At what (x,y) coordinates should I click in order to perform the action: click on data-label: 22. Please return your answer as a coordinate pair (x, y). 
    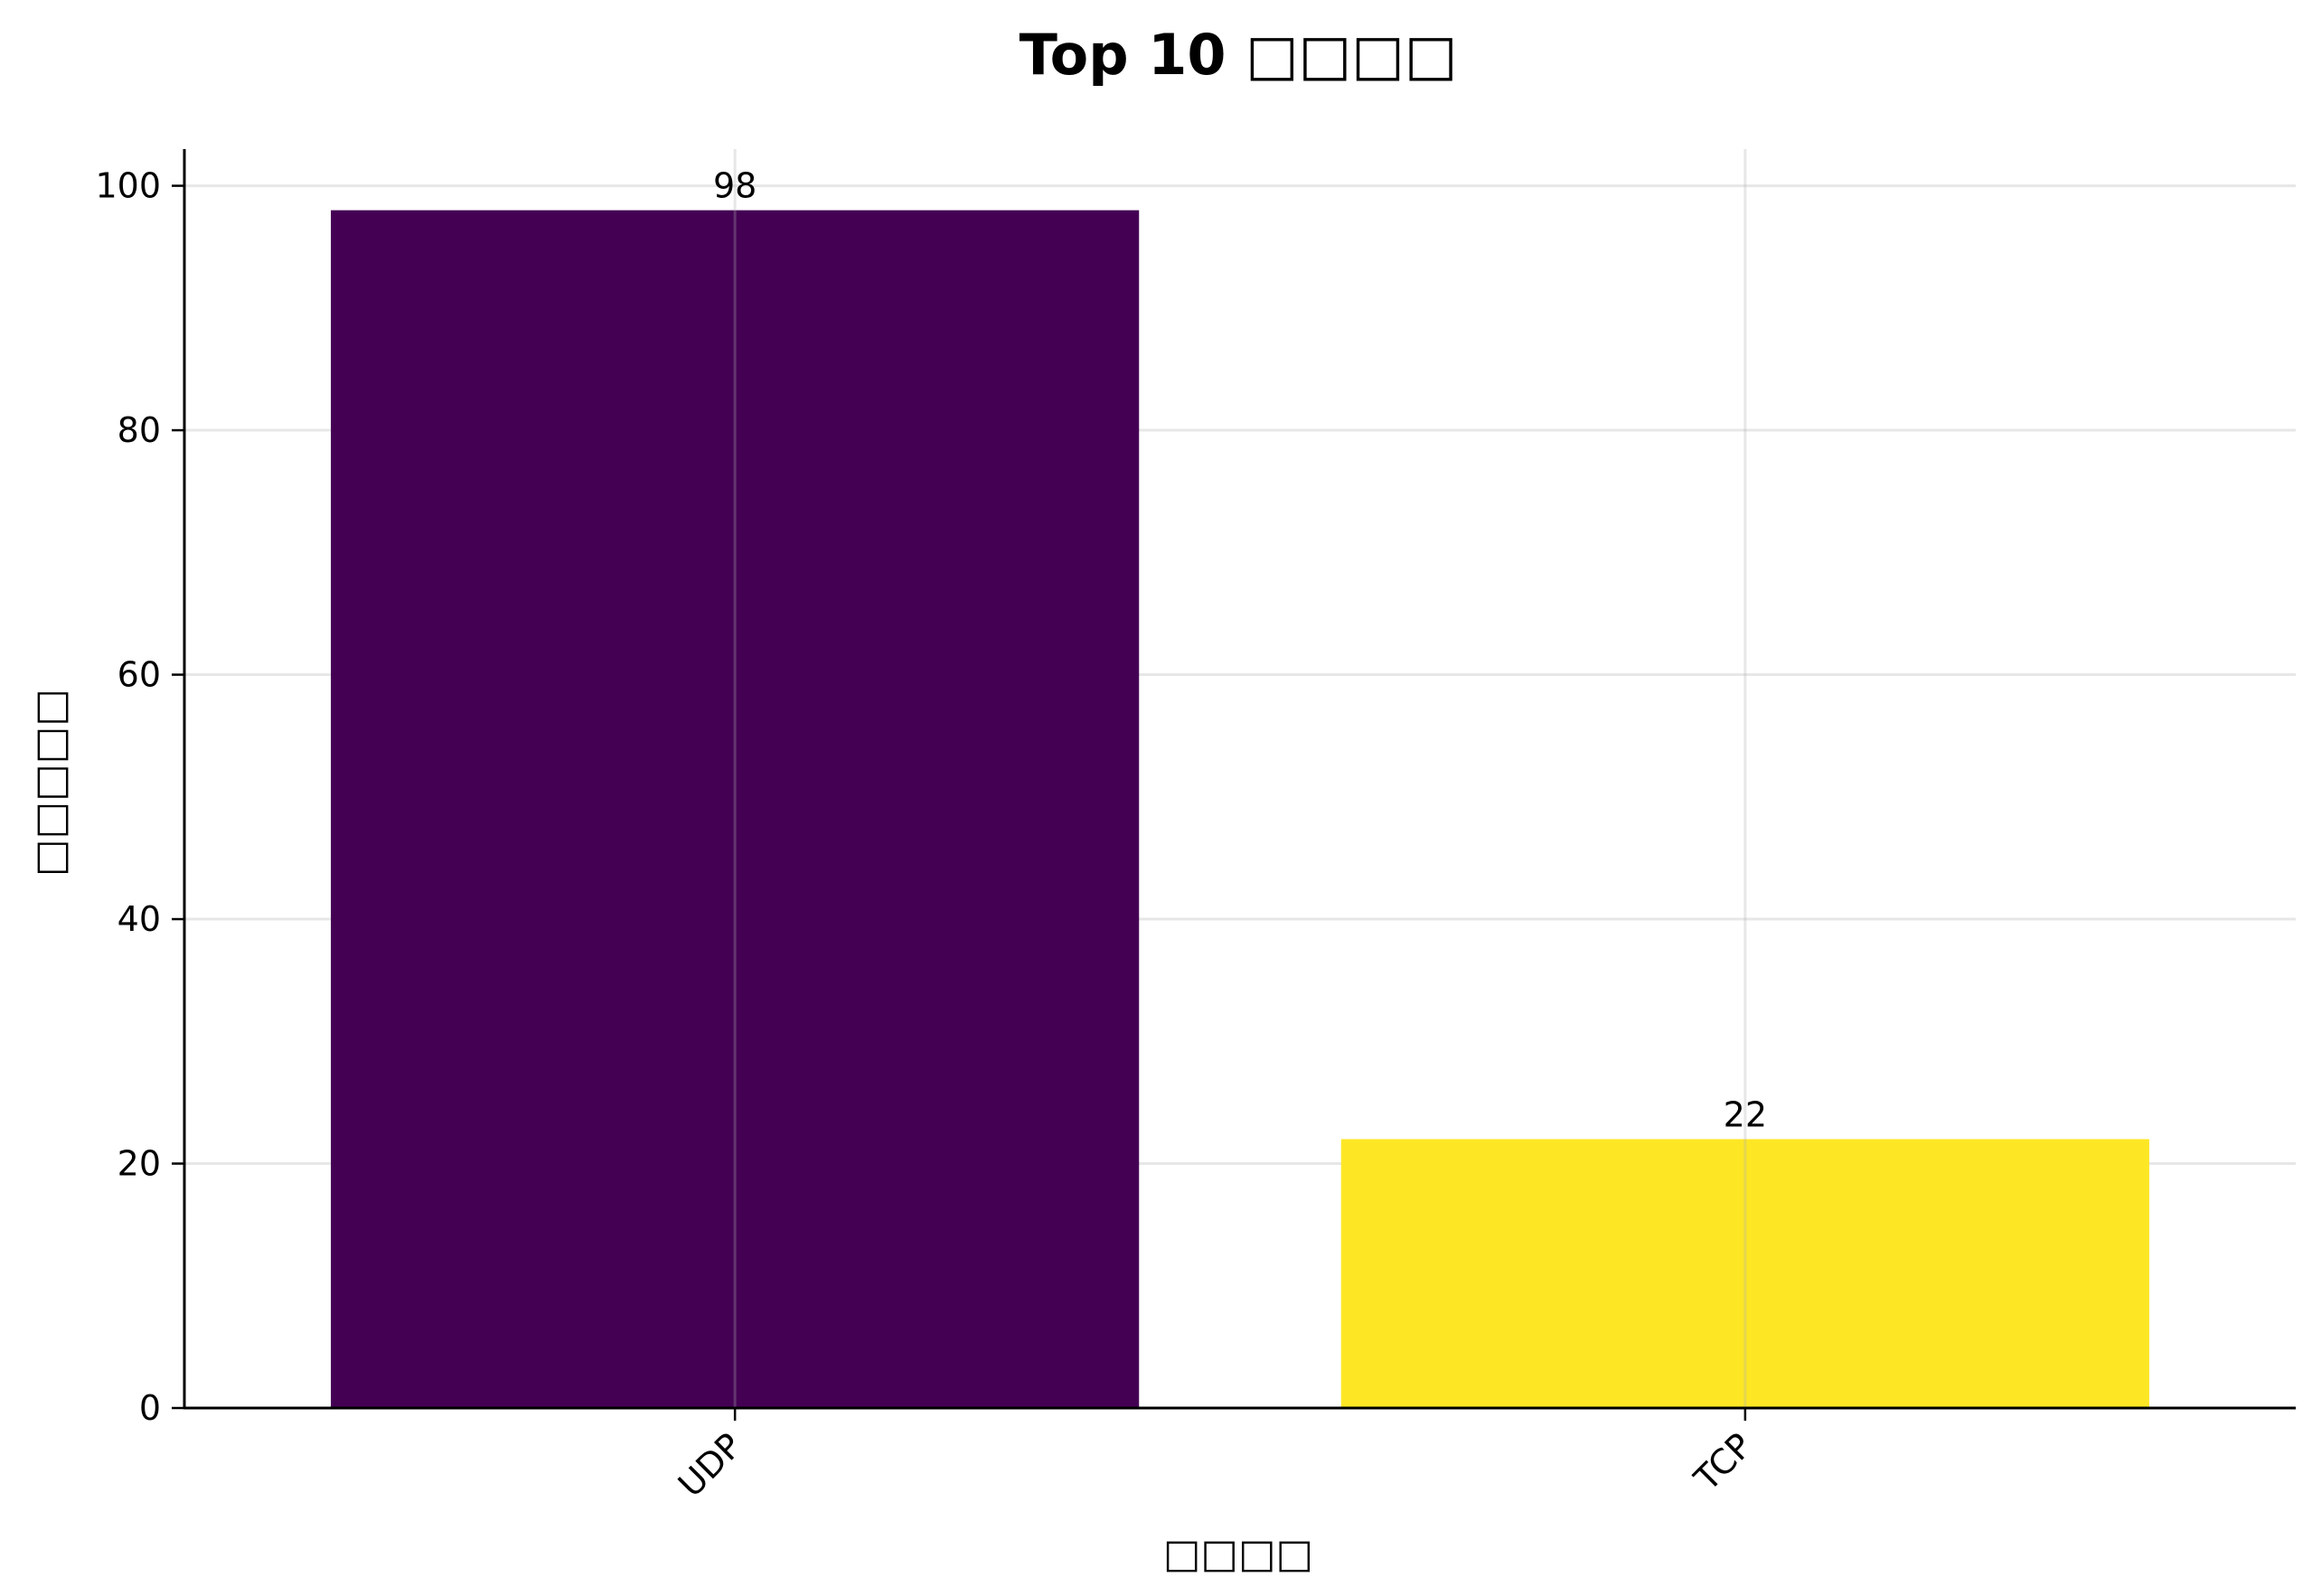
    Looking at the image, I should click on (1745, 1114).